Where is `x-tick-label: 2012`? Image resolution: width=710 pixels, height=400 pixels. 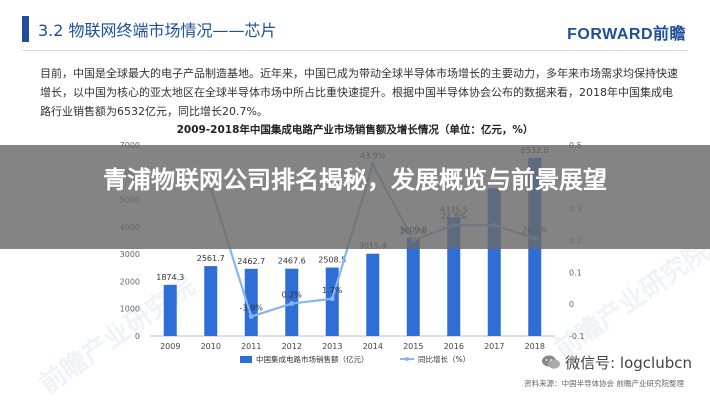 x-tick-label: 2012 is located at coordinates (292, 346).